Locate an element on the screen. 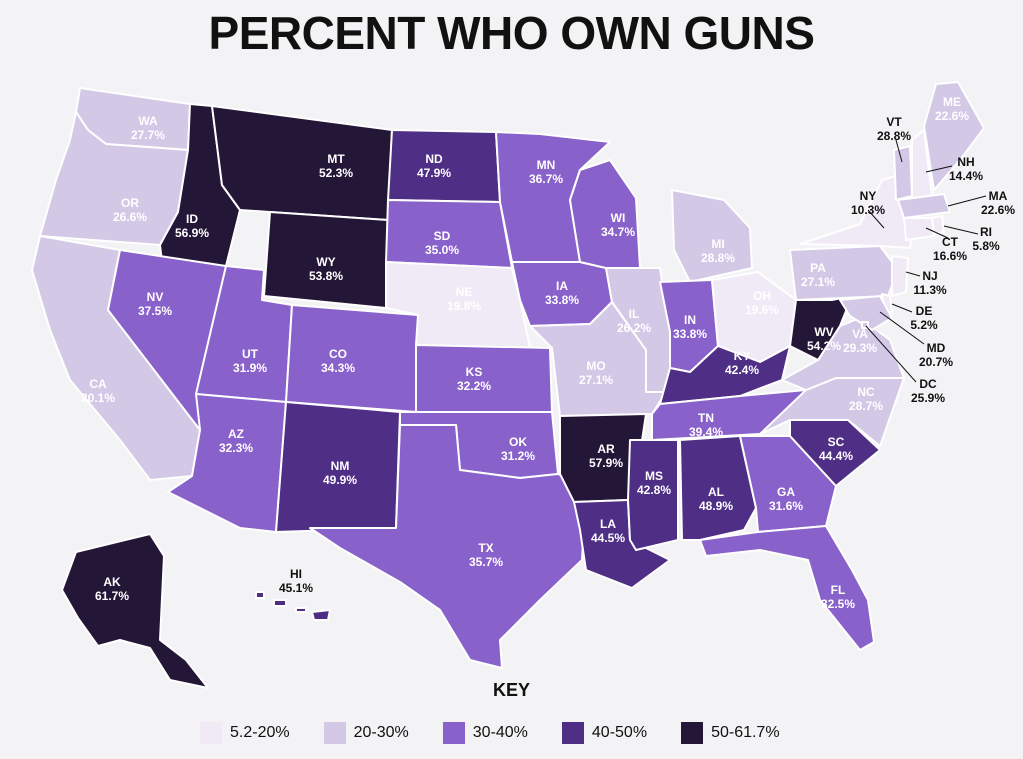 The height and width of the screenshot is (759, 1023). state-abbr-il: IL is located at coordinates (634, 314).